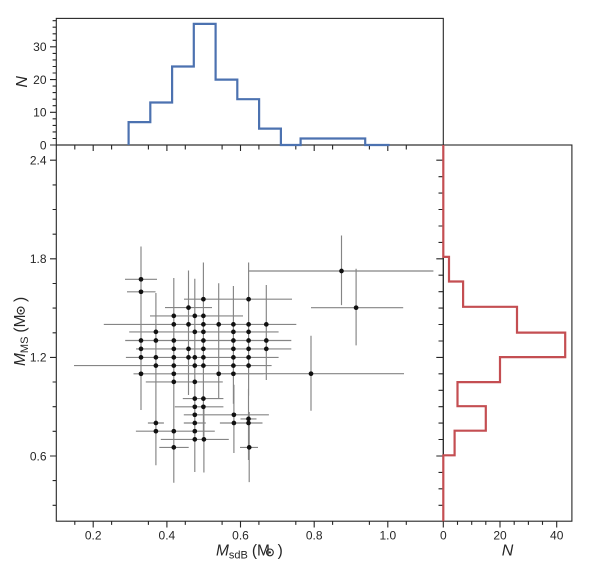 The image size is (600, 571). Describe the element at coordinates (93, 536) in the screenshot. I see `svg-text: 0.2` at that location.